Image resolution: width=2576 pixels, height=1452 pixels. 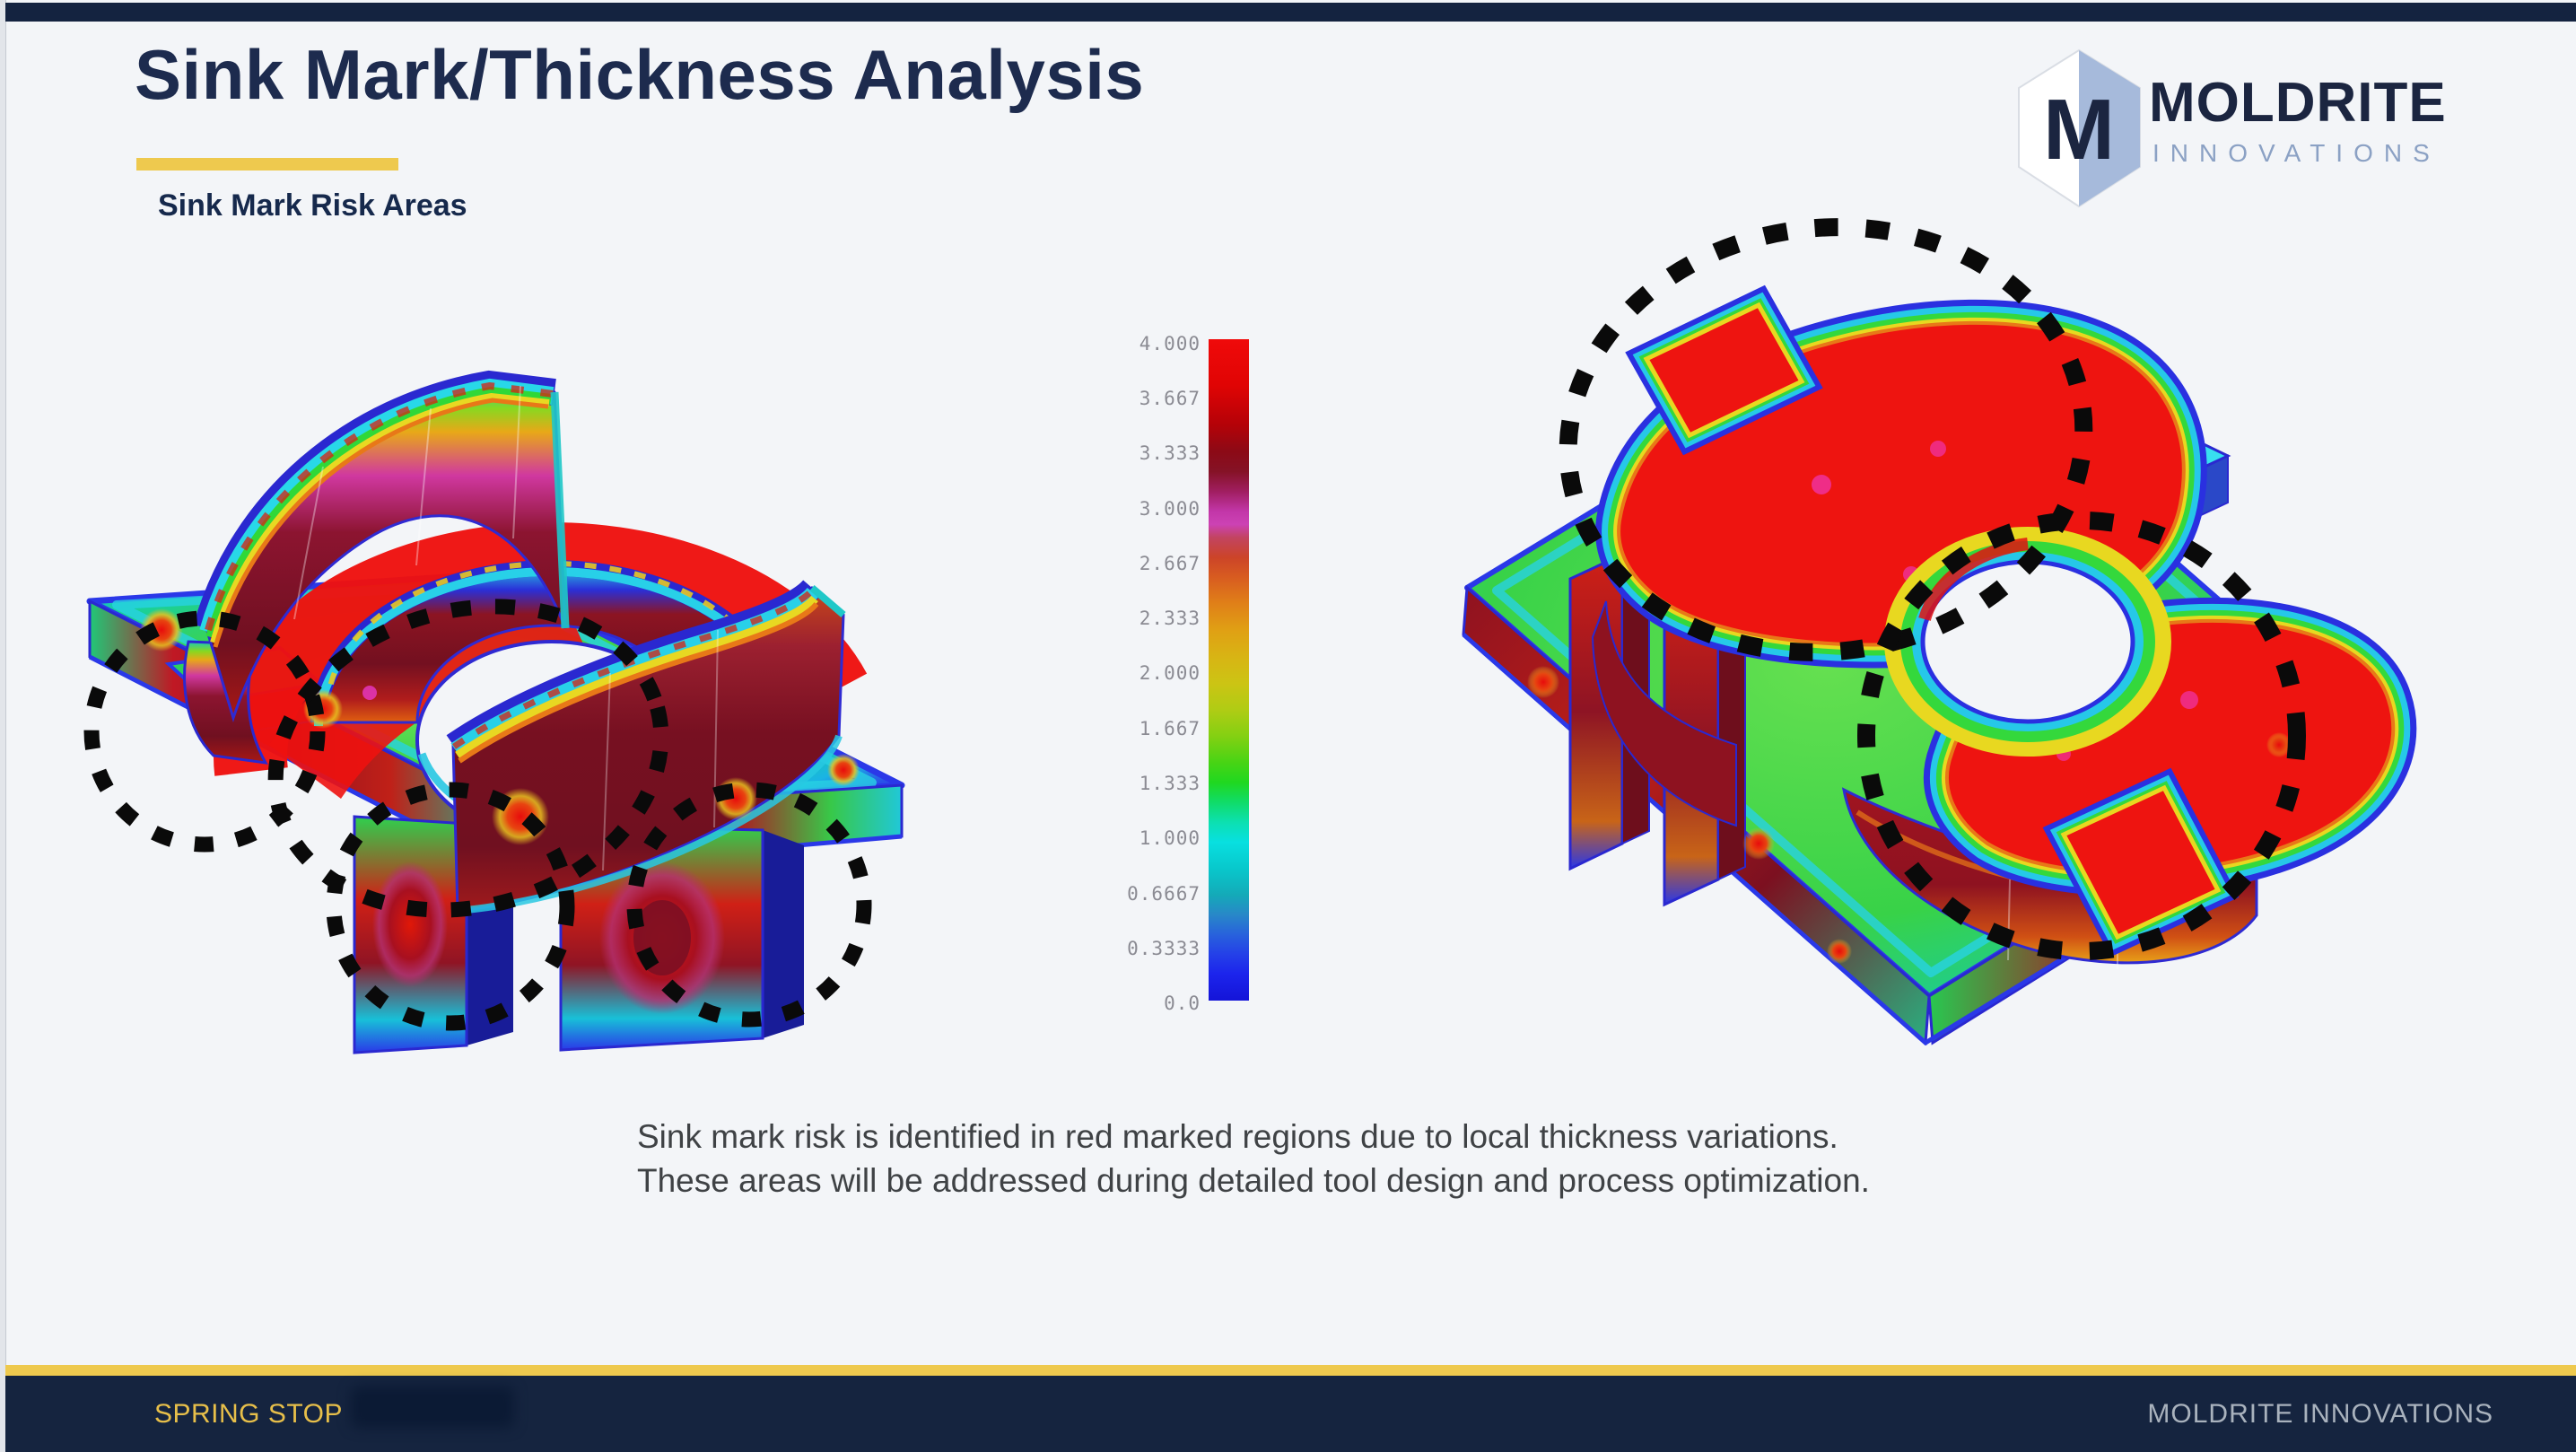 I want to click on legend-tick: 3.333, so click(x=1170, y=453).